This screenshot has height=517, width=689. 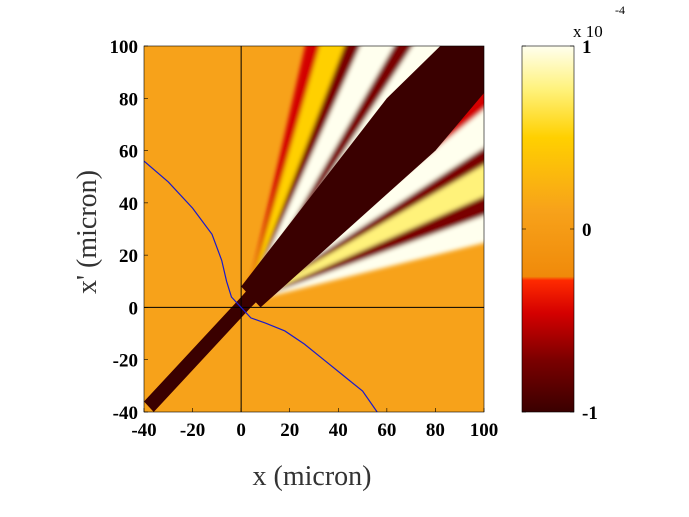 What do you see at coordinates (484, 430) in the screenshot?
I see `x-tick-label: 100` at bounding box center [484, 430].